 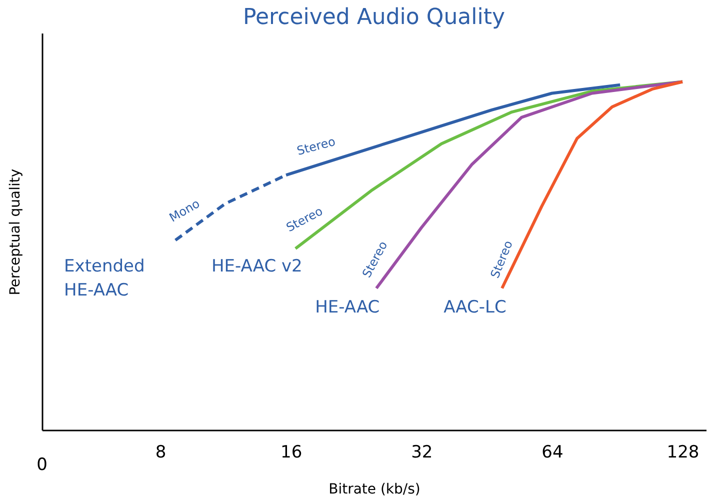 I want to click on chart-title: Perceived Audio Quality, so click(x=374, y=17).